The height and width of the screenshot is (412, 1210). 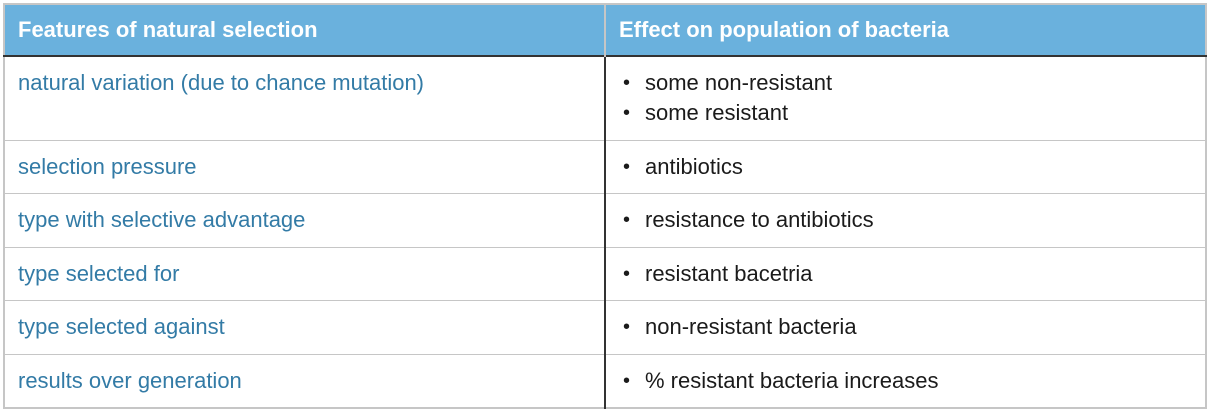 I want to click on effect-cell: • some non-resistant • some resistant, so click(x=905, y=98).